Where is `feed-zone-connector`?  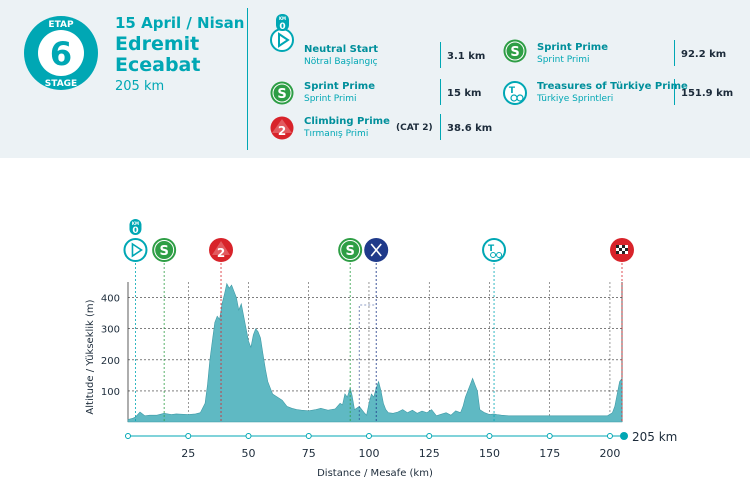 feed-zone-connector is located at coordinates (367, 342).